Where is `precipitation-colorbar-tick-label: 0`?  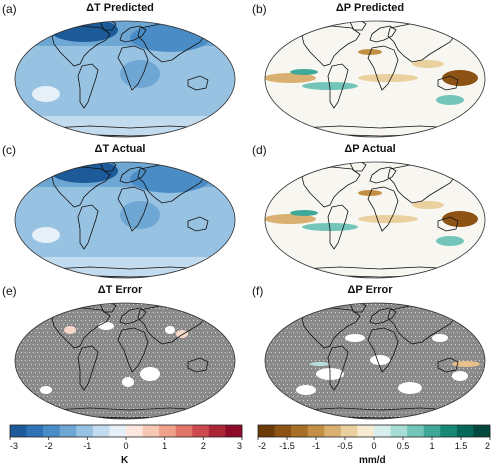
precipitation-colorbar-tick-label: 0 is located at coordinates (373, 446).